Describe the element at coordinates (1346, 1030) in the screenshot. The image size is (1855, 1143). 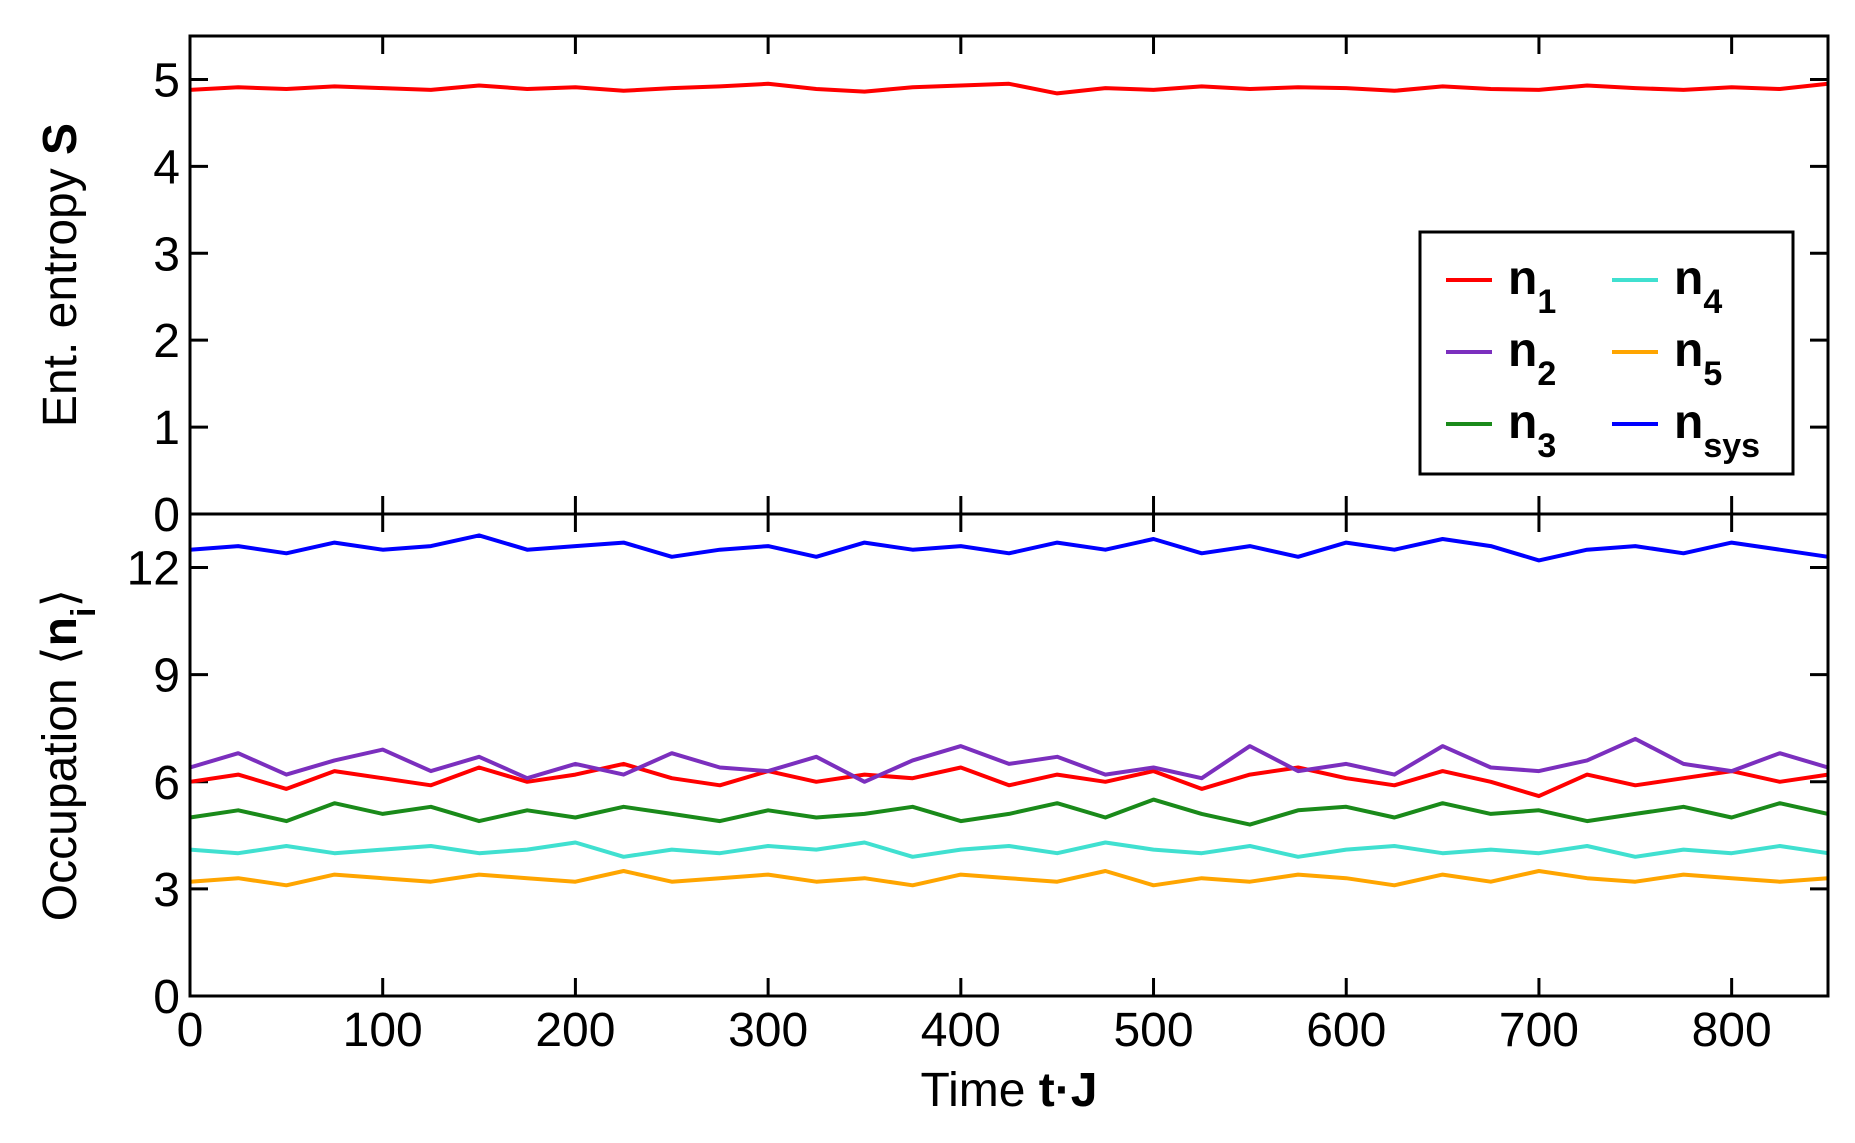
I see `x-tick-label: 600` at that location.